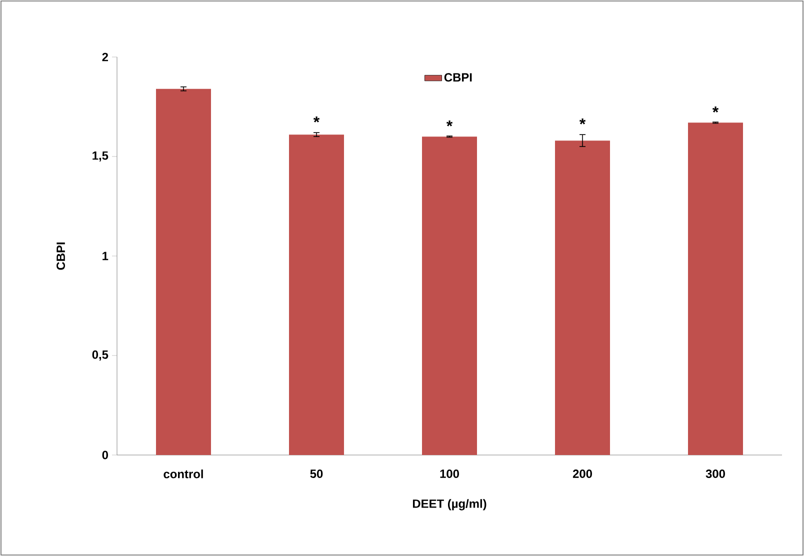  What do you see at coordinates (61, 256) in the screenshot?
I see `y-axis-title: CBPI` at bounding box center [61, 256].